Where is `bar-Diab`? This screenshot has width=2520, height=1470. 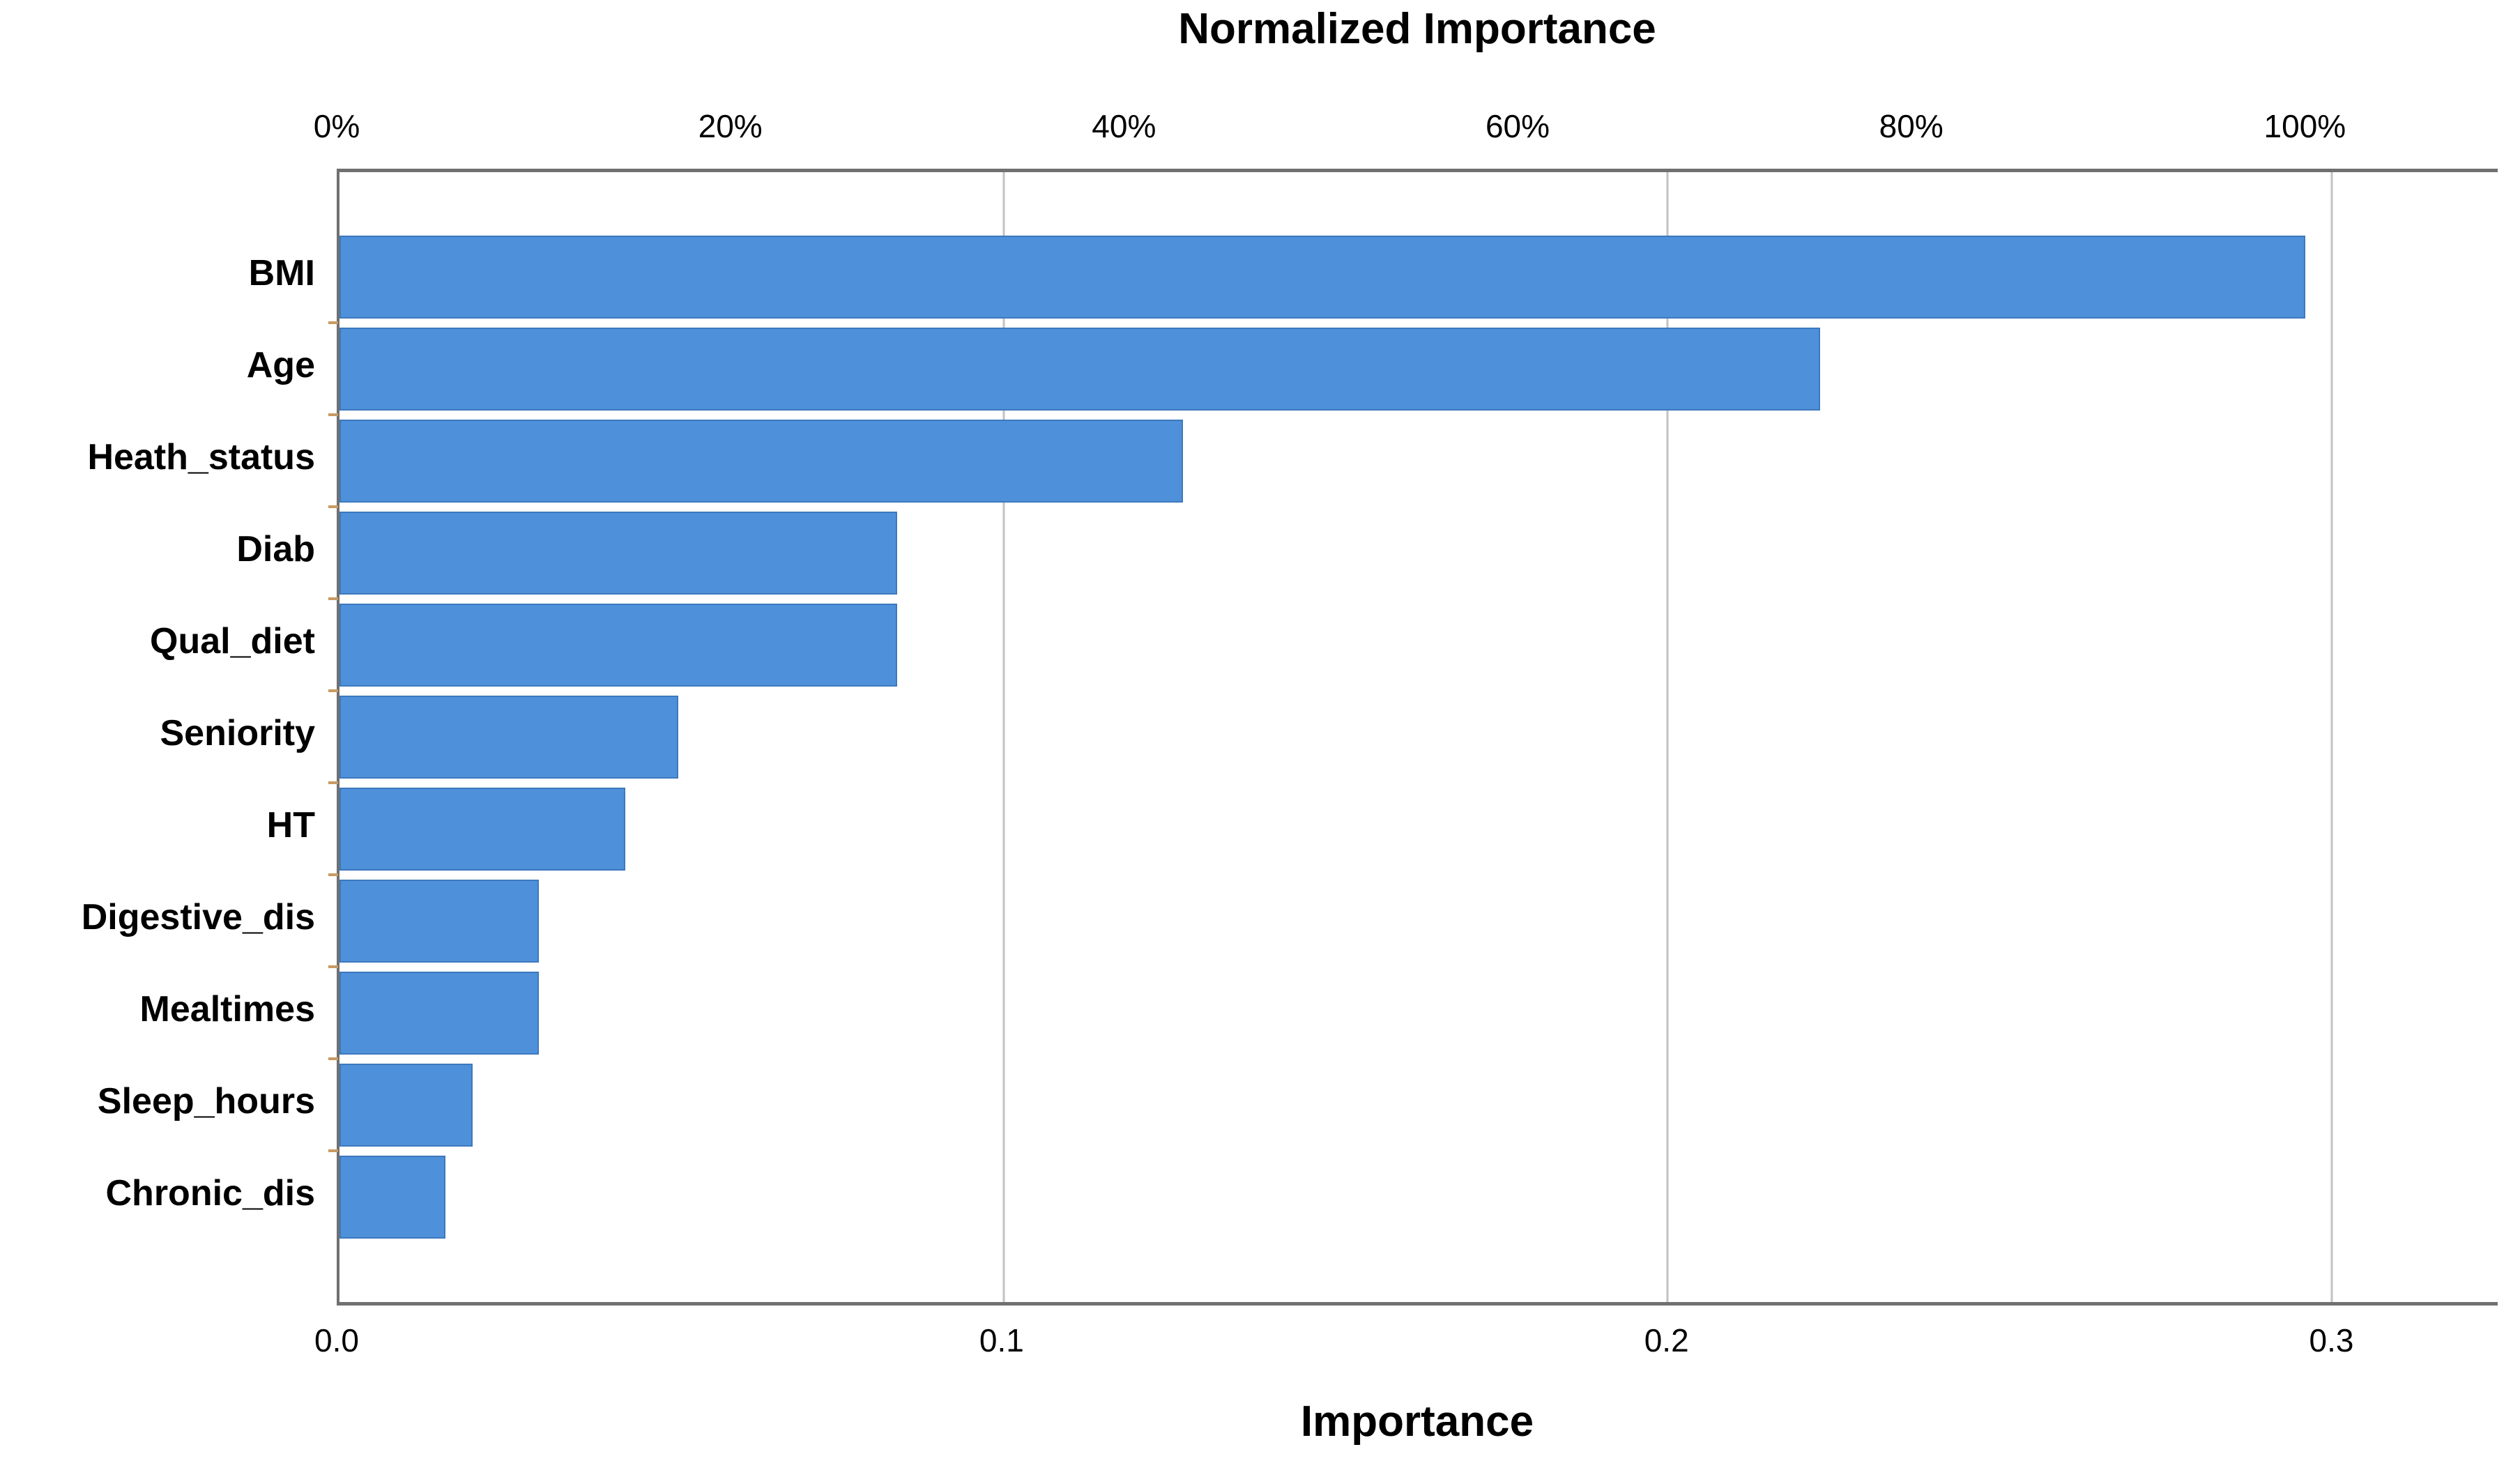
bar-Diab is located at coordinates (618, 553).